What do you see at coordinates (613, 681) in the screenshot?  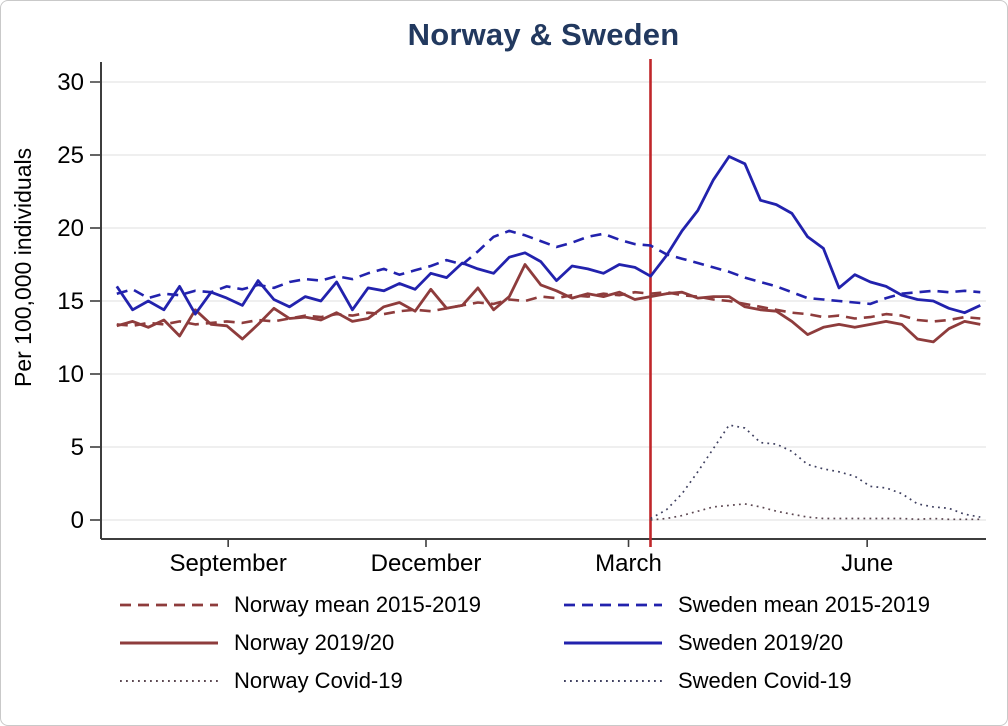 I see `legend-swatch-sweden-covid` at bounding box center [613, 681].